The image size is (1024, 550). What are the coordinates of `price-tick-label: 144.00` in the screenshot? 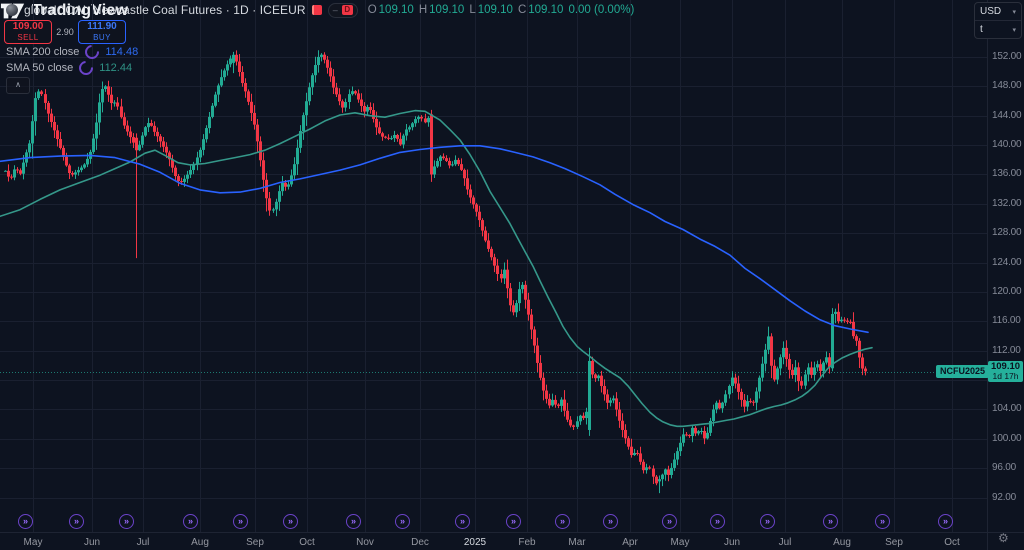 It's located at (1007, 115).